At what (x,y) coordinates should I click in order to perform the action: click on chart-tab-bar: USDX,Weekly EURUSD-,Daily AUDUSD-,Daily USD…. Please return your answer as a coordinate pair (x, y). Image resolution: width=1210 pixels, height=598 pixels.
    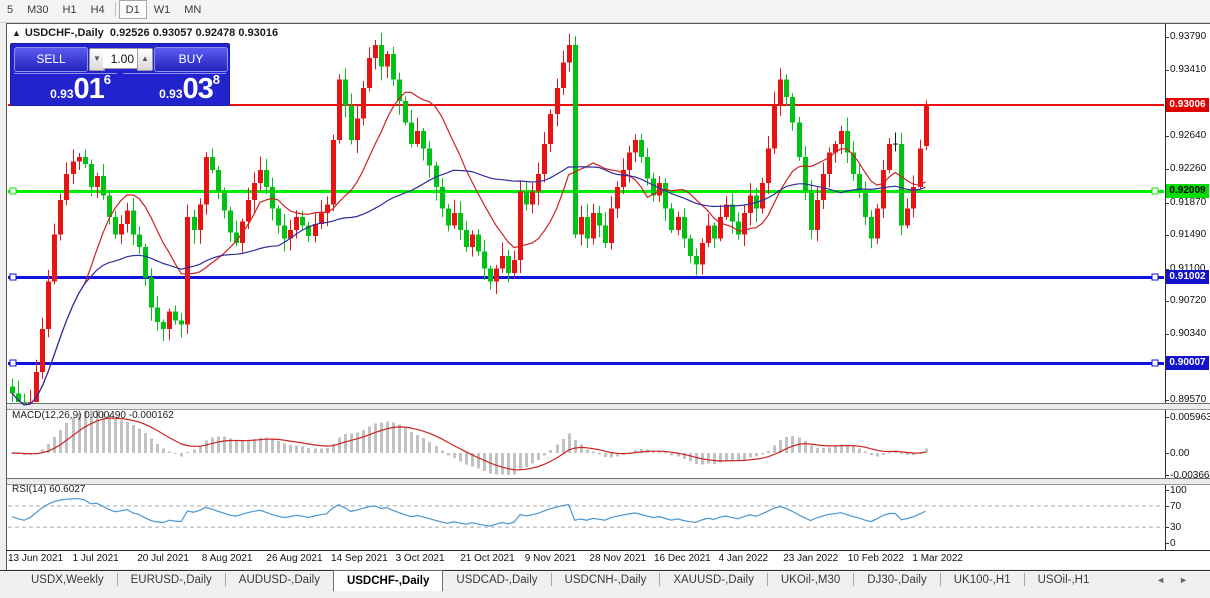
    Looking at the image, I should click on (605, 581).